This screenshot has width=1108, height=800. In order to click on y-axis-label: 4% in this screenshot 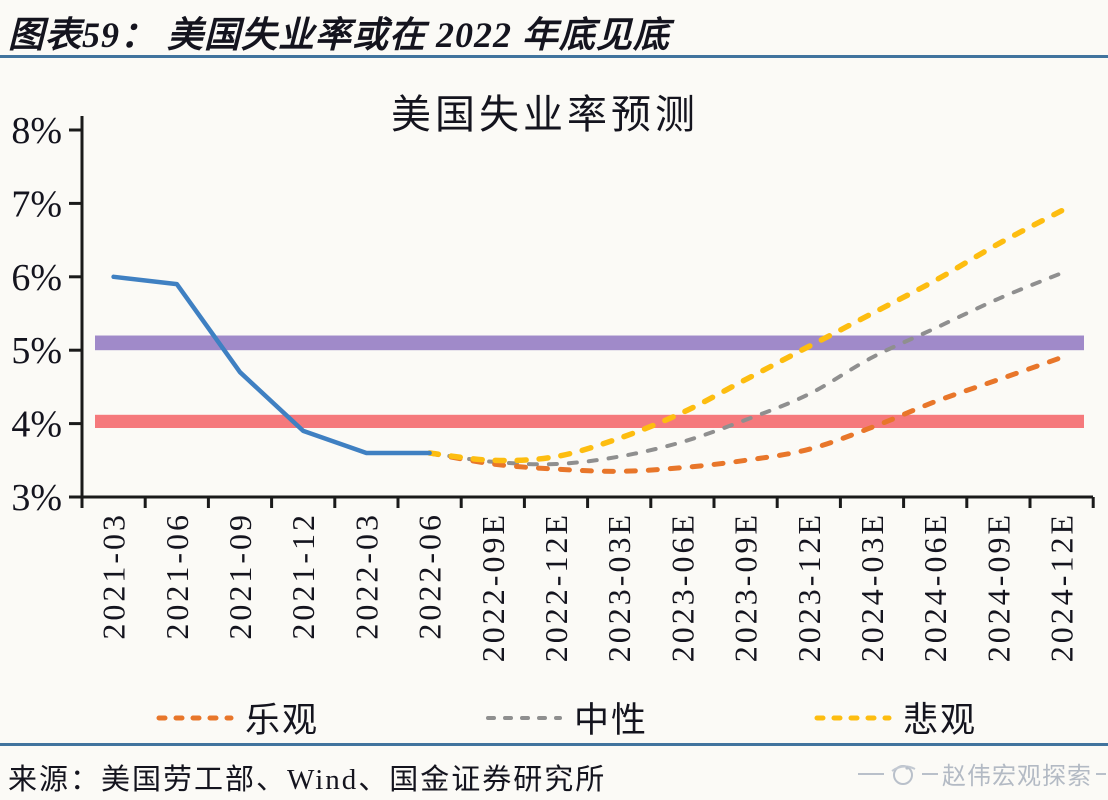, I will do `click(36, 425)`.